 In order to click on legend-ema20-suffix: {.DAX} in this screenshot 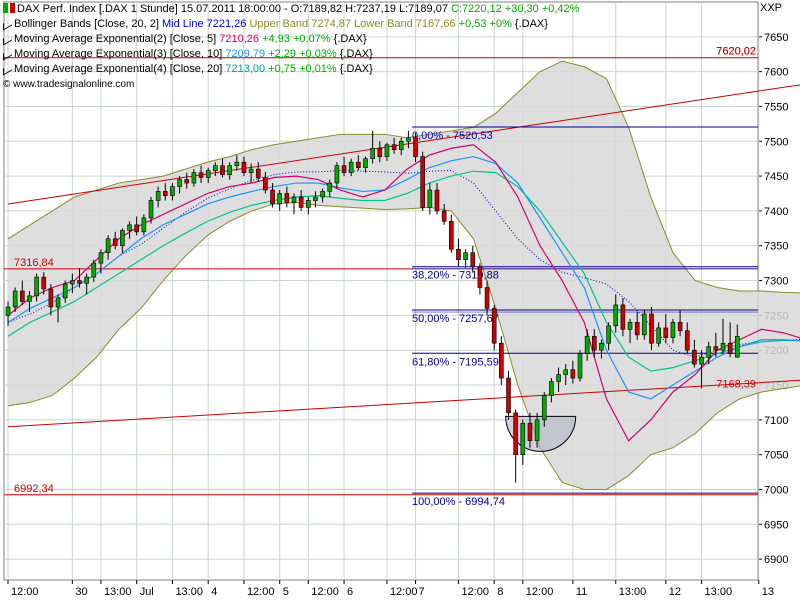, I will do `click(356, 69)`.